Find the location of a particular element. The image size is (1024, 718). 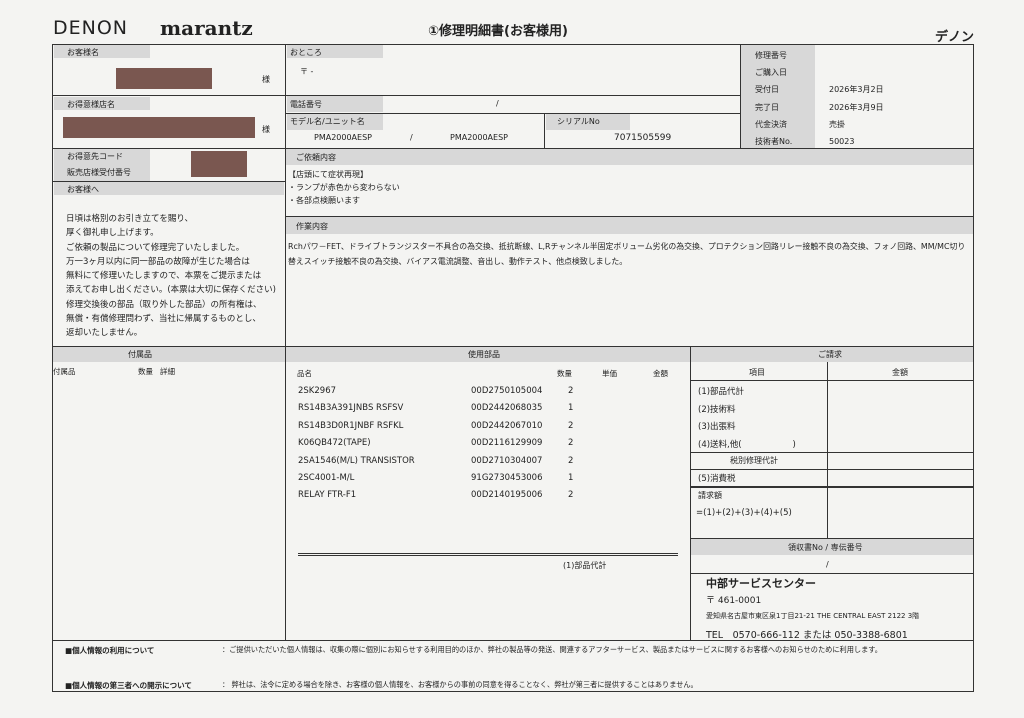

accessories-col-qty: 数量 is located at coordinates (145, 371).